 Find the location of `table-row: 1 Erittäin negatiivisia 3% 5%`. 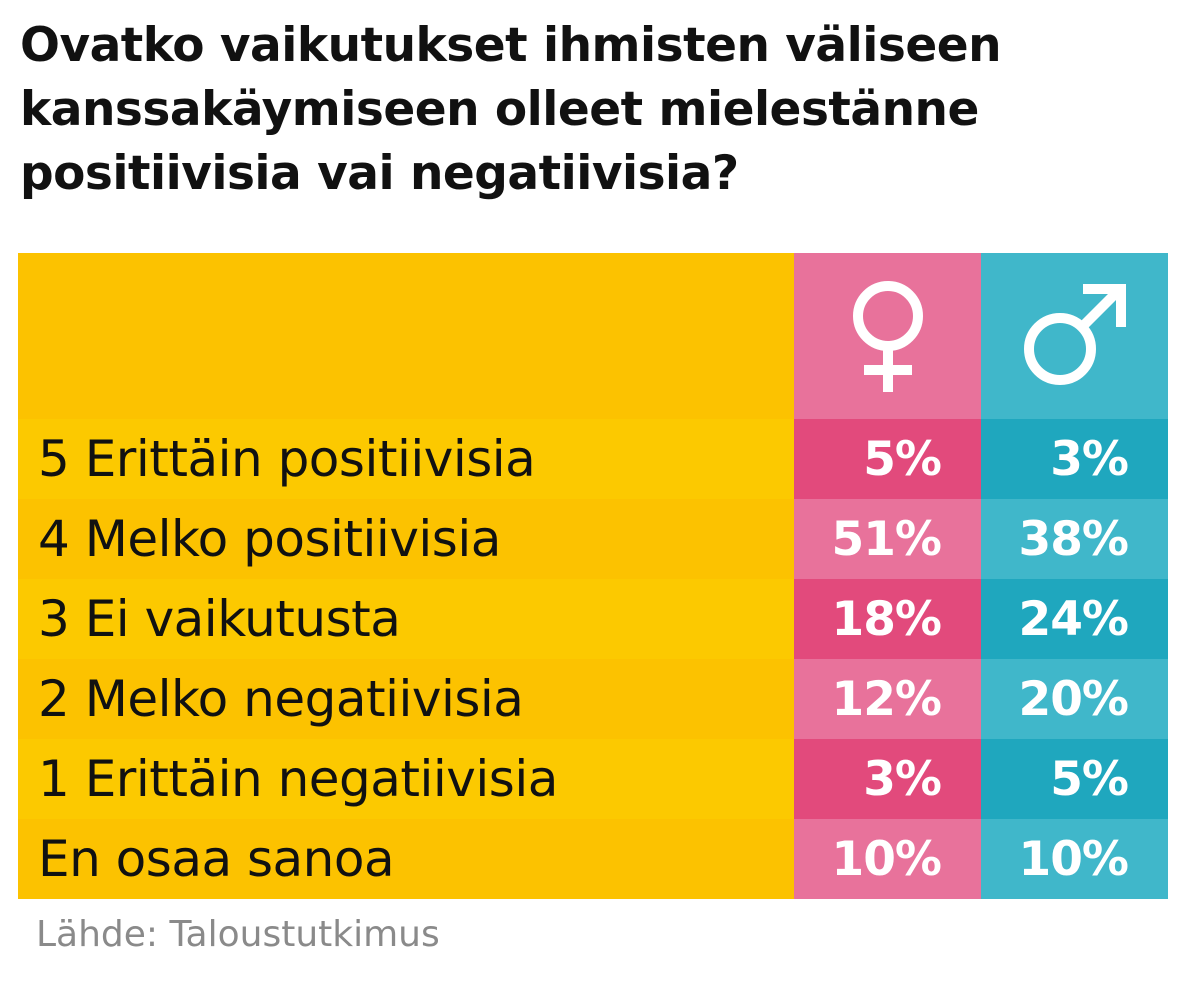

table-row: 1 Erittäin negatiivisia 3% 5% is located at coordinates (593, 779).